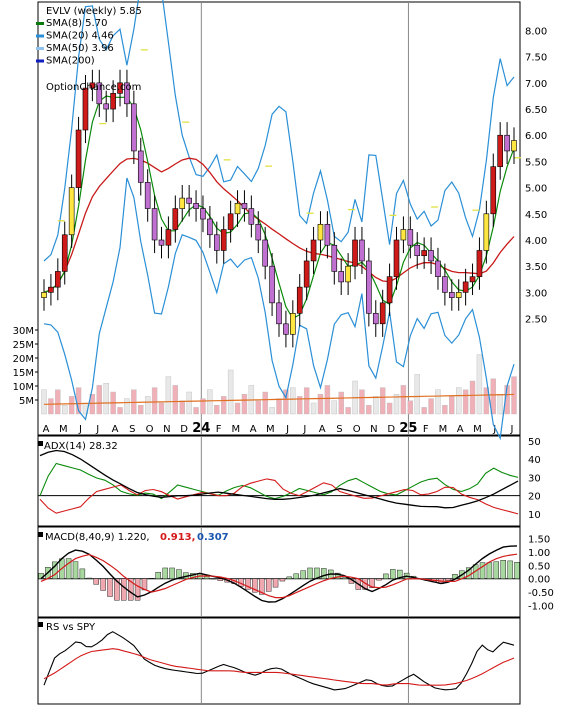 This screenshot has height=706, width=566. I want to click on price-tick-label: 7.50, so click(536, 58).